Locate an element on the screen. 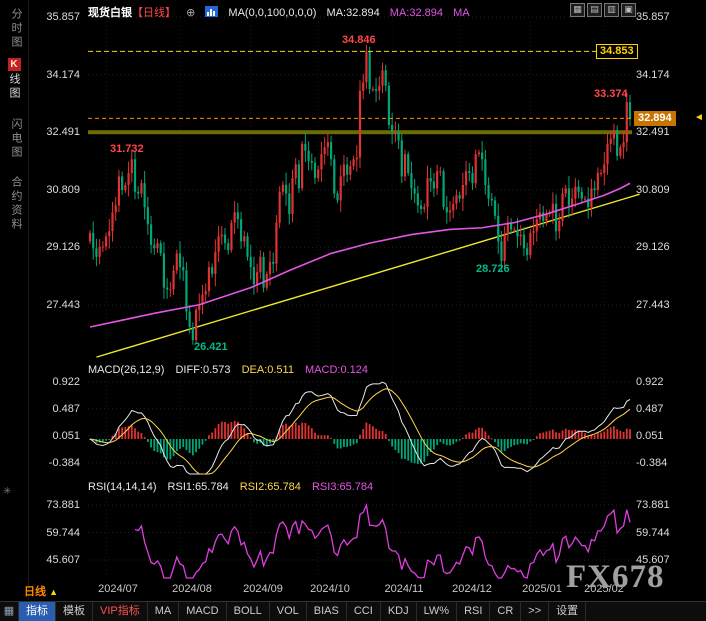  annotation-feb-high: 33.374 is located at coordinates (611, 94).